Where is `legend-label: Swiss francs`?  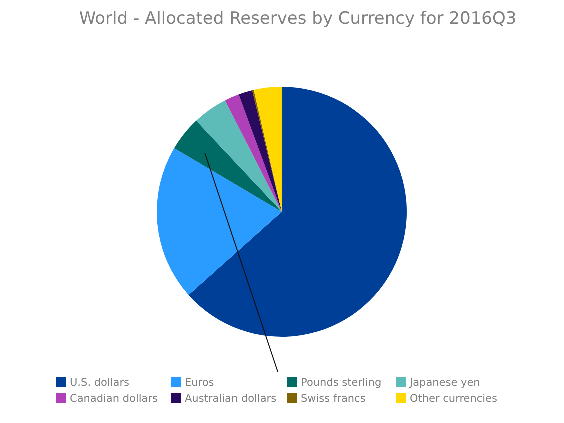 legend-label: Swiss francs is located at coordinates (333, 399).